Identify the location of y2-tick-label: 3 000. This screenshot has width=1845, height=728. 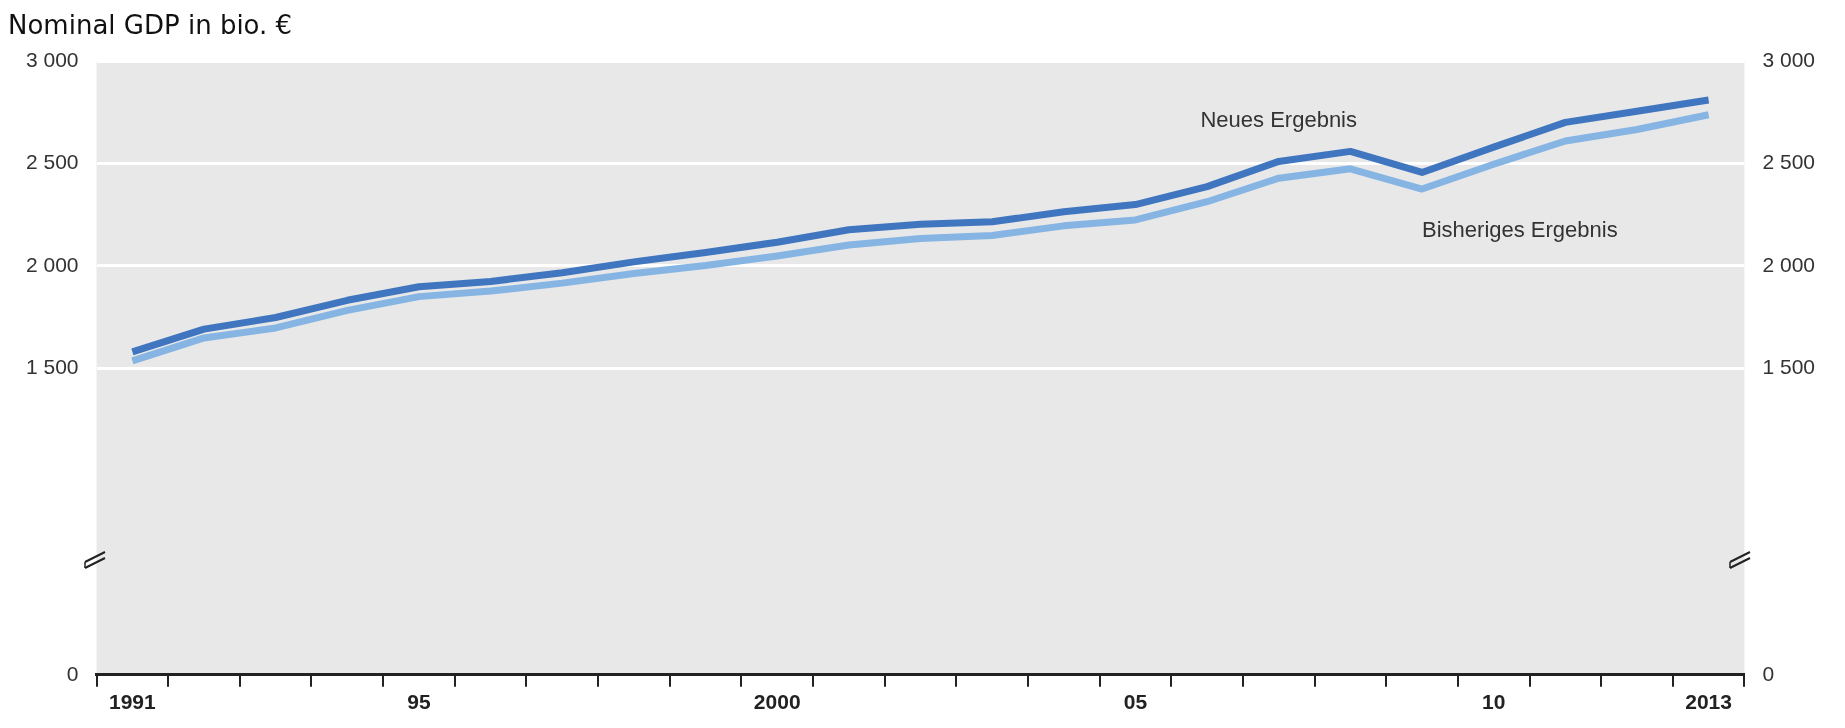
(1789, 59).